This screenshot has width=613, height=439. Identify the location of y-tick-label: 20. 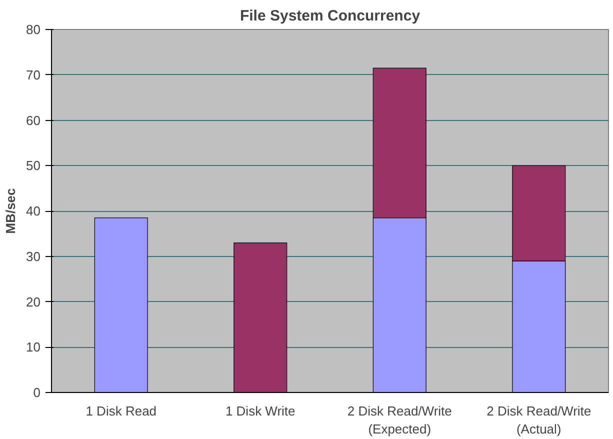
(33, 302).